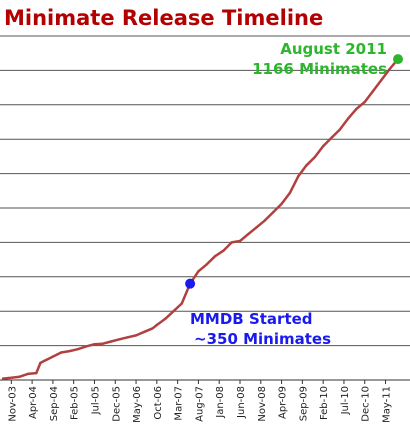 This screenshot has width=410, height=445. I want to click on x-tick-label: Nov-03, so click(12, 404).